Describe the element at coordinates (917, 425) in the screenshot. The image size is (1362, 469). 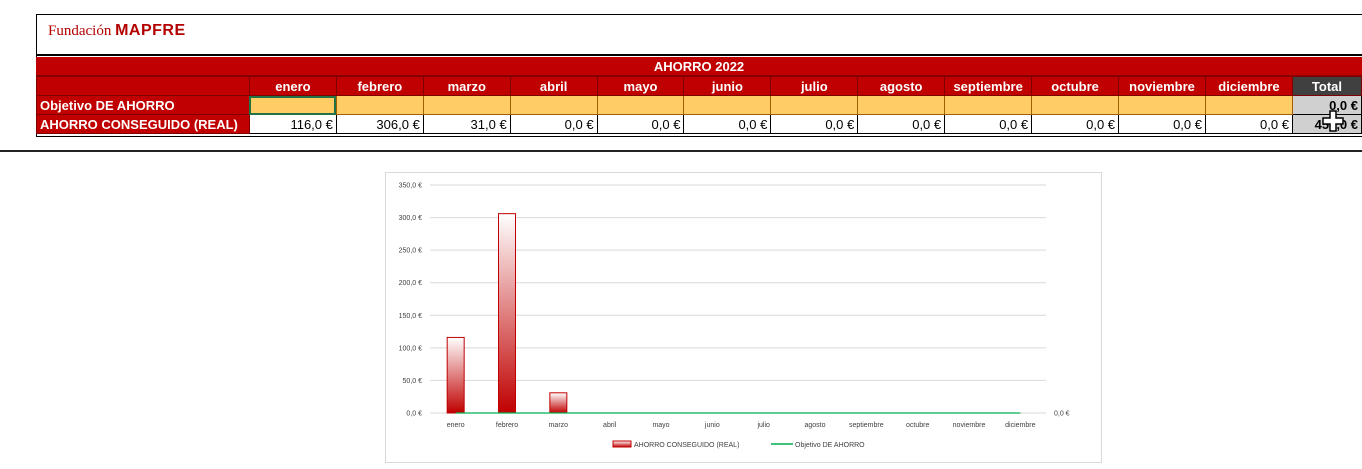
I see `x-tick-label: octubre` at that location.